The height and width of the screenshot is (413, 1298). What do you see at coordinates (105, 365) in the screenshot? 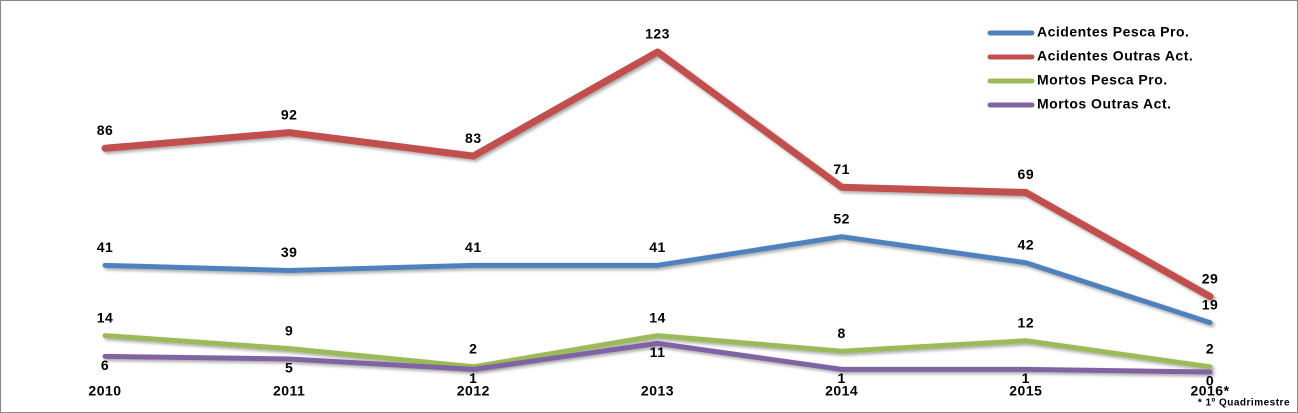
I see `data-label: 6` at bounding box center [105, 365].